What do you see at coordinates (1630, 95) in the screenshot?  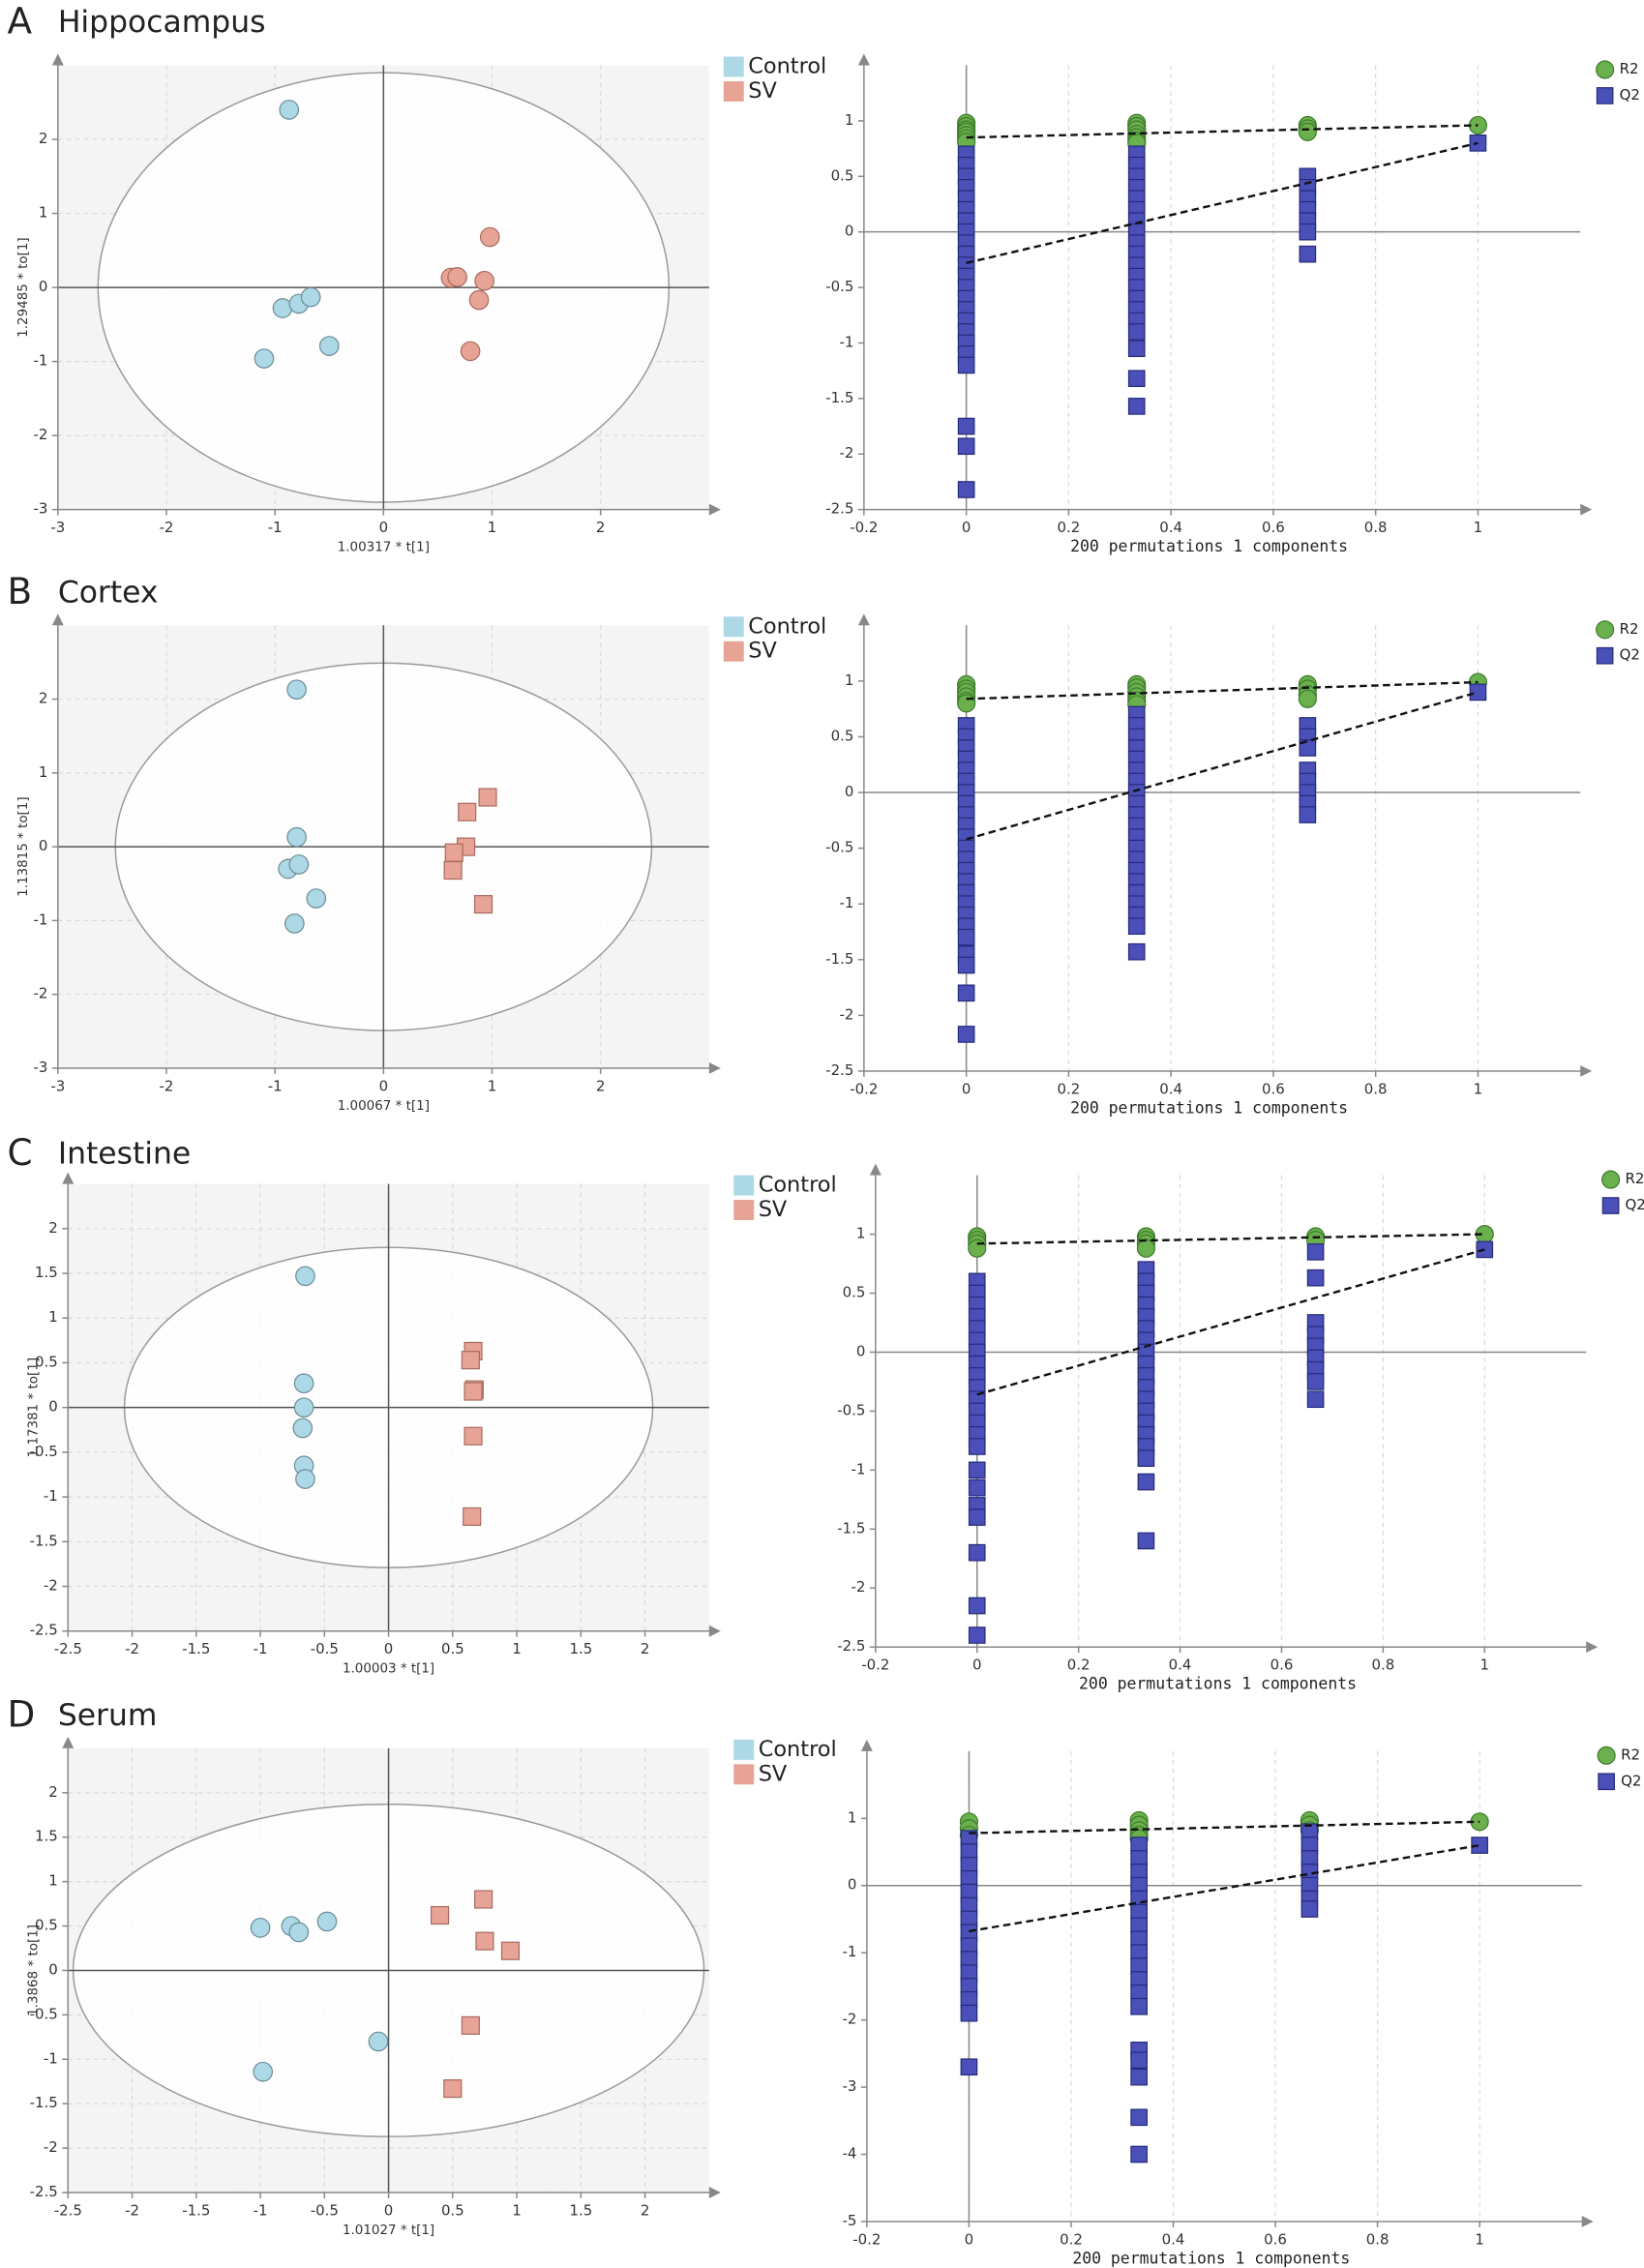 I see `legend-label: Q2` at bounding box center [1630, 95].